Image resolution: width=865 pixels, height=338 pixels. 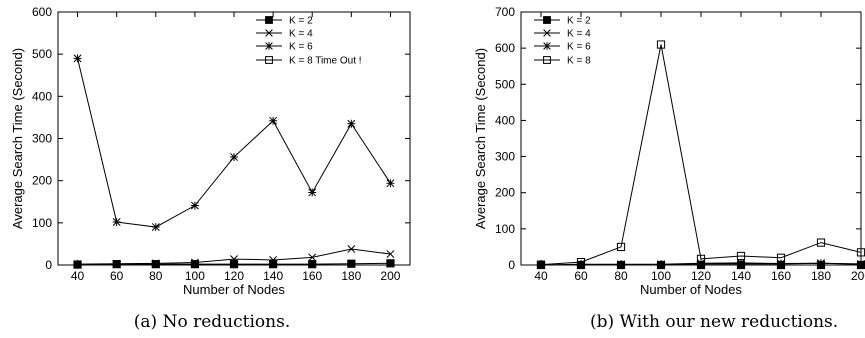 I want to click on x-tick-label: 60, so click(x=117, y=276).